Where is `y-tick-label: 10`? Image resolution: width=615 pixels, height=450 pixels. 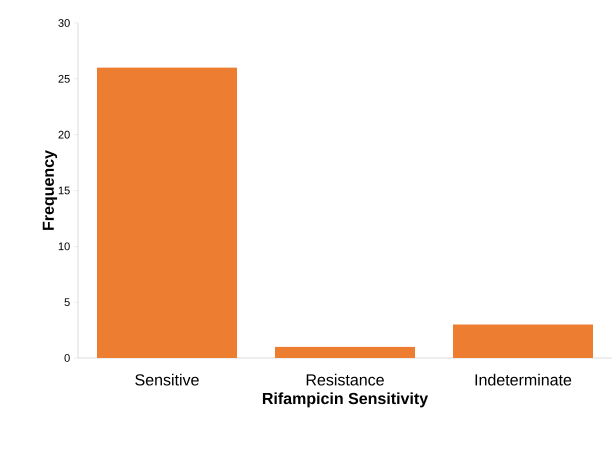
y-tick-label: 10 is located at coordinates (64, 246).